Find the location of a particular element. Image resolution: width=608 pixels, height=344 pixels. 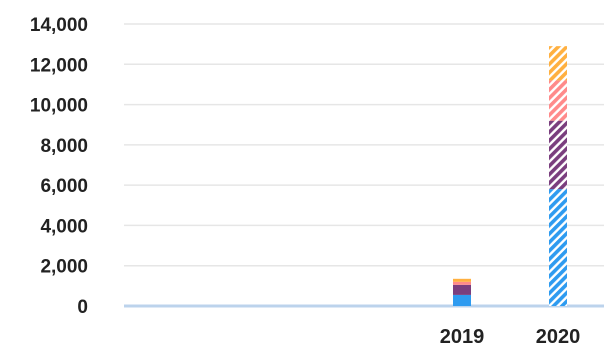

y-axis-tick-labels: 0 2,000 4,000 6,000 8,000 10,000 12,000 14,000 is located at coordinates (59, 166).